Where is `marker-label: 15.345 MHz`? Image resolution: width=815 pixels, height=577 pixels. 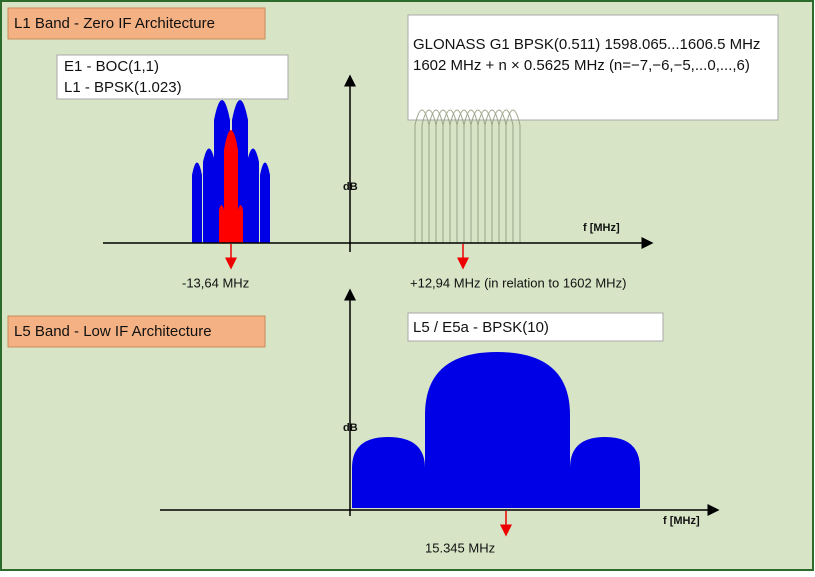 marker-label: 15.345 MHz is located at coordinates (460, 547).